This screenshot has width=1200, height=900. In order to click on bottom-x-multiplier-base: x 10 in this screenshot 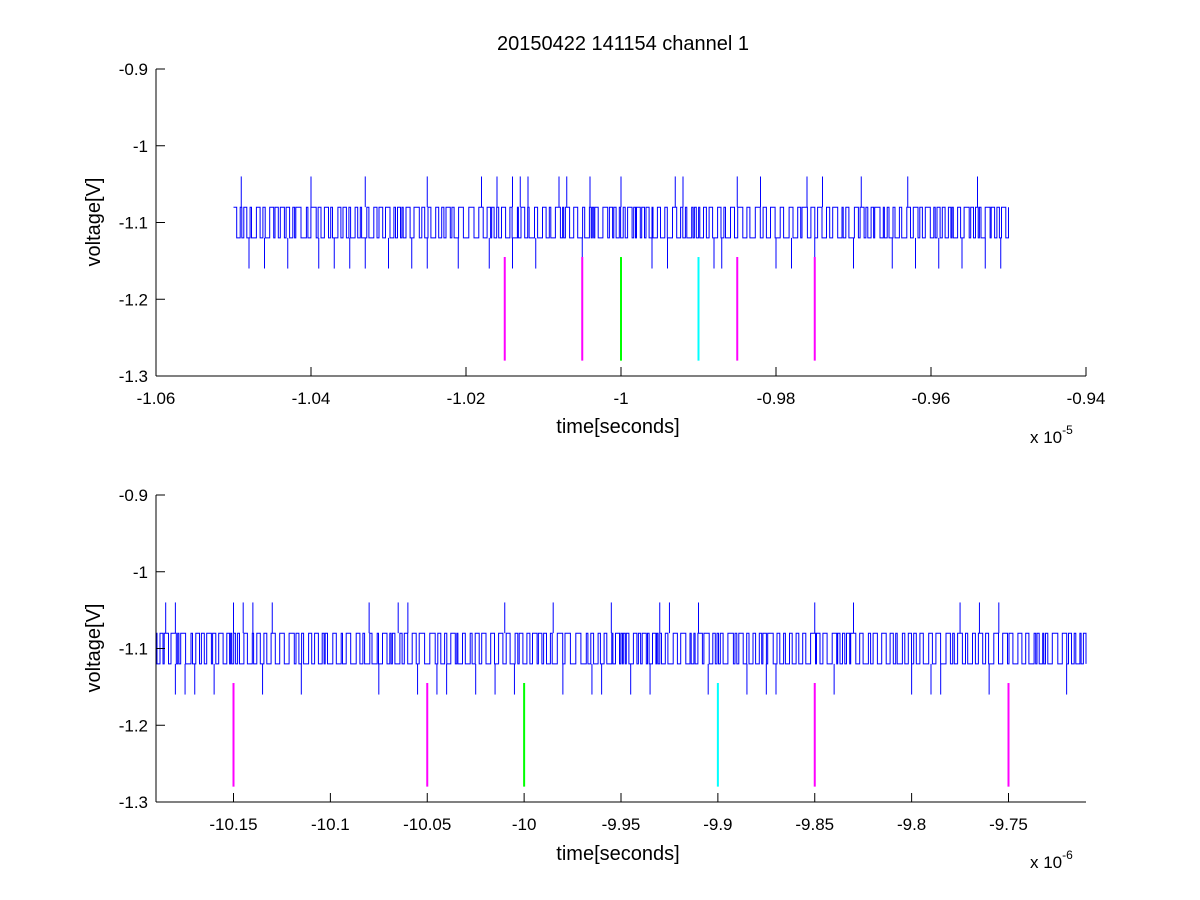, I will do `click(1046, 862)`.